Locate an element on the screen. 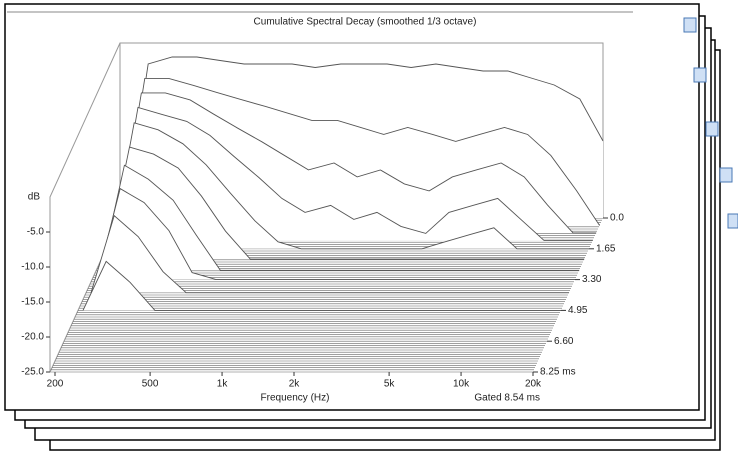  z-tick-label: 3.30 is located at coordinates (592, 279).